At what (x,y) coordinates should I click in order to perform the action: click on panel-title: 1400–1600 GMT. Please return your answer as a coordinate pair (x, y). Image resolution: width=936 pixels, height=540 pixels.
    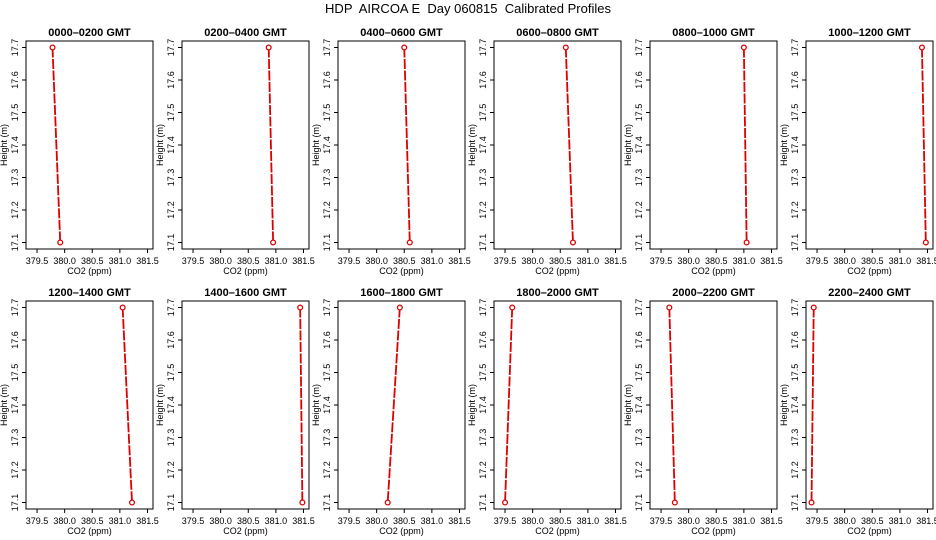
    Looking at the image, I should click on (245, 293).